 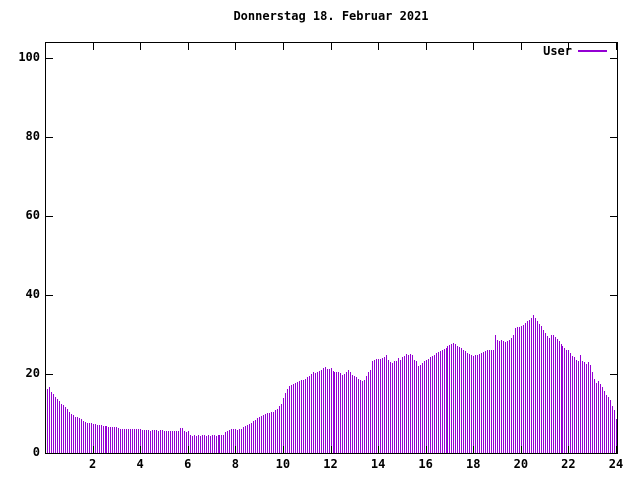 I want to click on y-tick-label: 20, so click(x=32, y=373).